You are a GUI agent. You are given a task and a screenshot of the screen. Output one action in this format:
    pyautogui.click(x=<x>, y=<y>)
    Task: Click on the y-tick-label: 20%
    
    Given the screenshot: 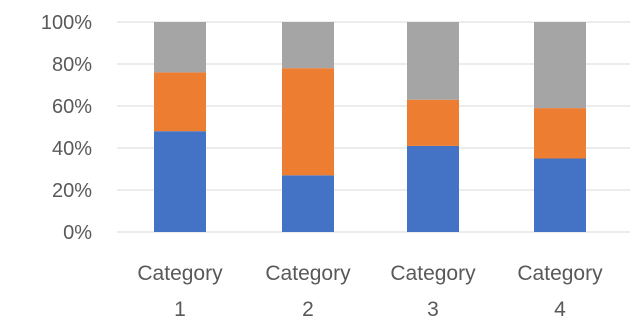 What is the action you would take?
    pyautogui.click(x=72, y=191)
    